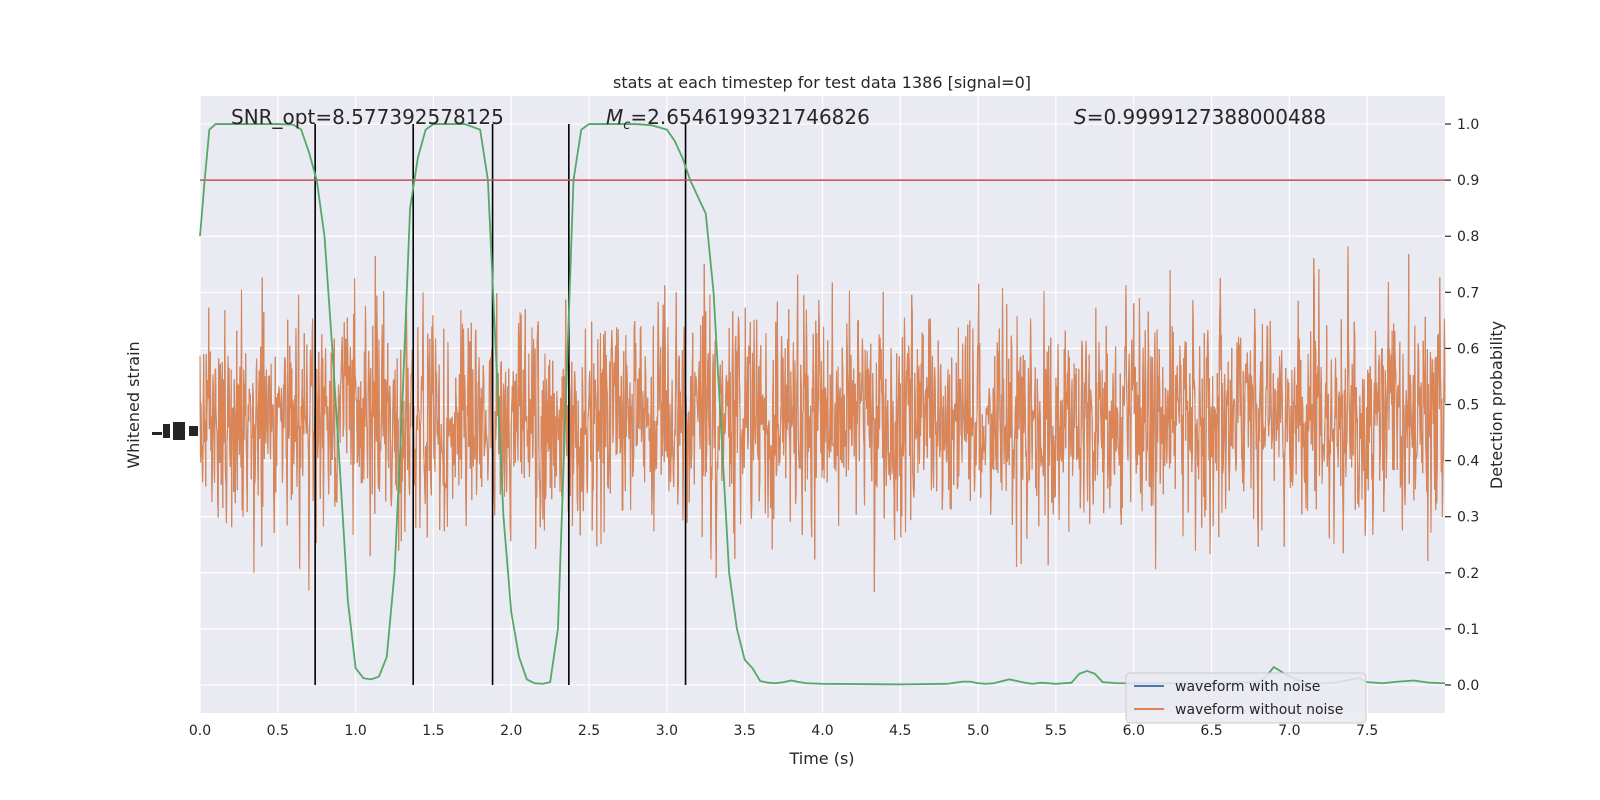 Image resolution: width=1600 pixels, height=800 pixels. I want to click on x-tick-7: 3.5, so click(745, 731).